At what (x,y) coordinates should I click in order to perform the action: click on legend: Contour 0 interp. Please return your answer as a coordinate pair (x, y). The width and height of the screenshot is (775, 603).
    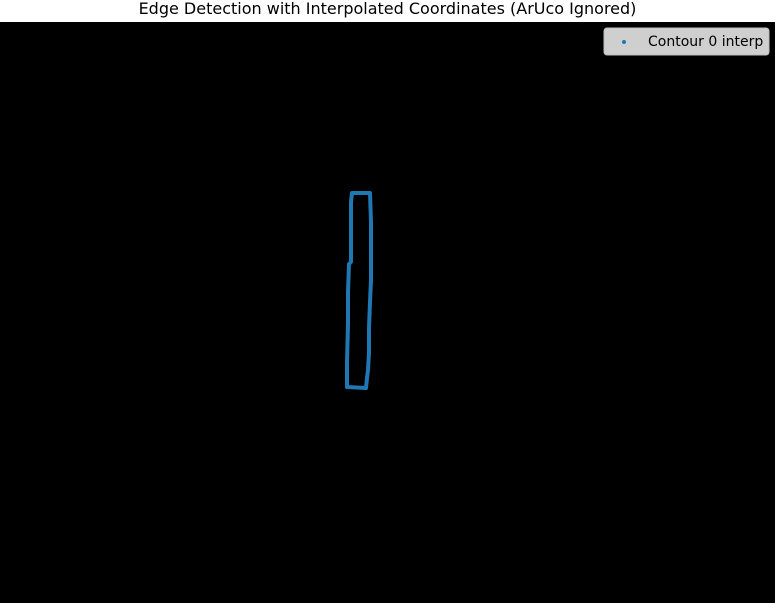
    Looking at the image, I should click on (686, 41).